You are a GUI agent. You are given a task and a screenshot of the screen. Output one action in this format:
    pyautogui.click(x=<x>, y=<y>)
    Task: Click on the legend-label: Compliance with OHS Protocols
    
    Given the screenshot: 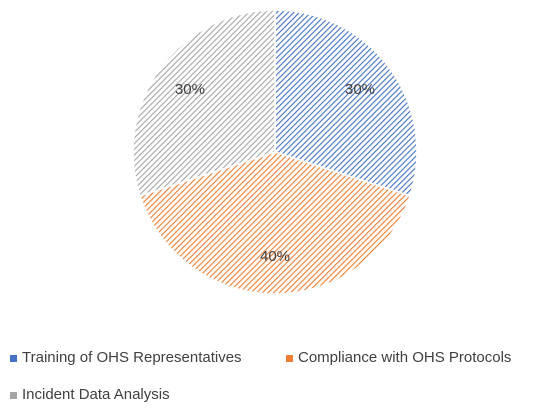 What is the action you would take?
    pyautogui.click(x=404, y=357)
    